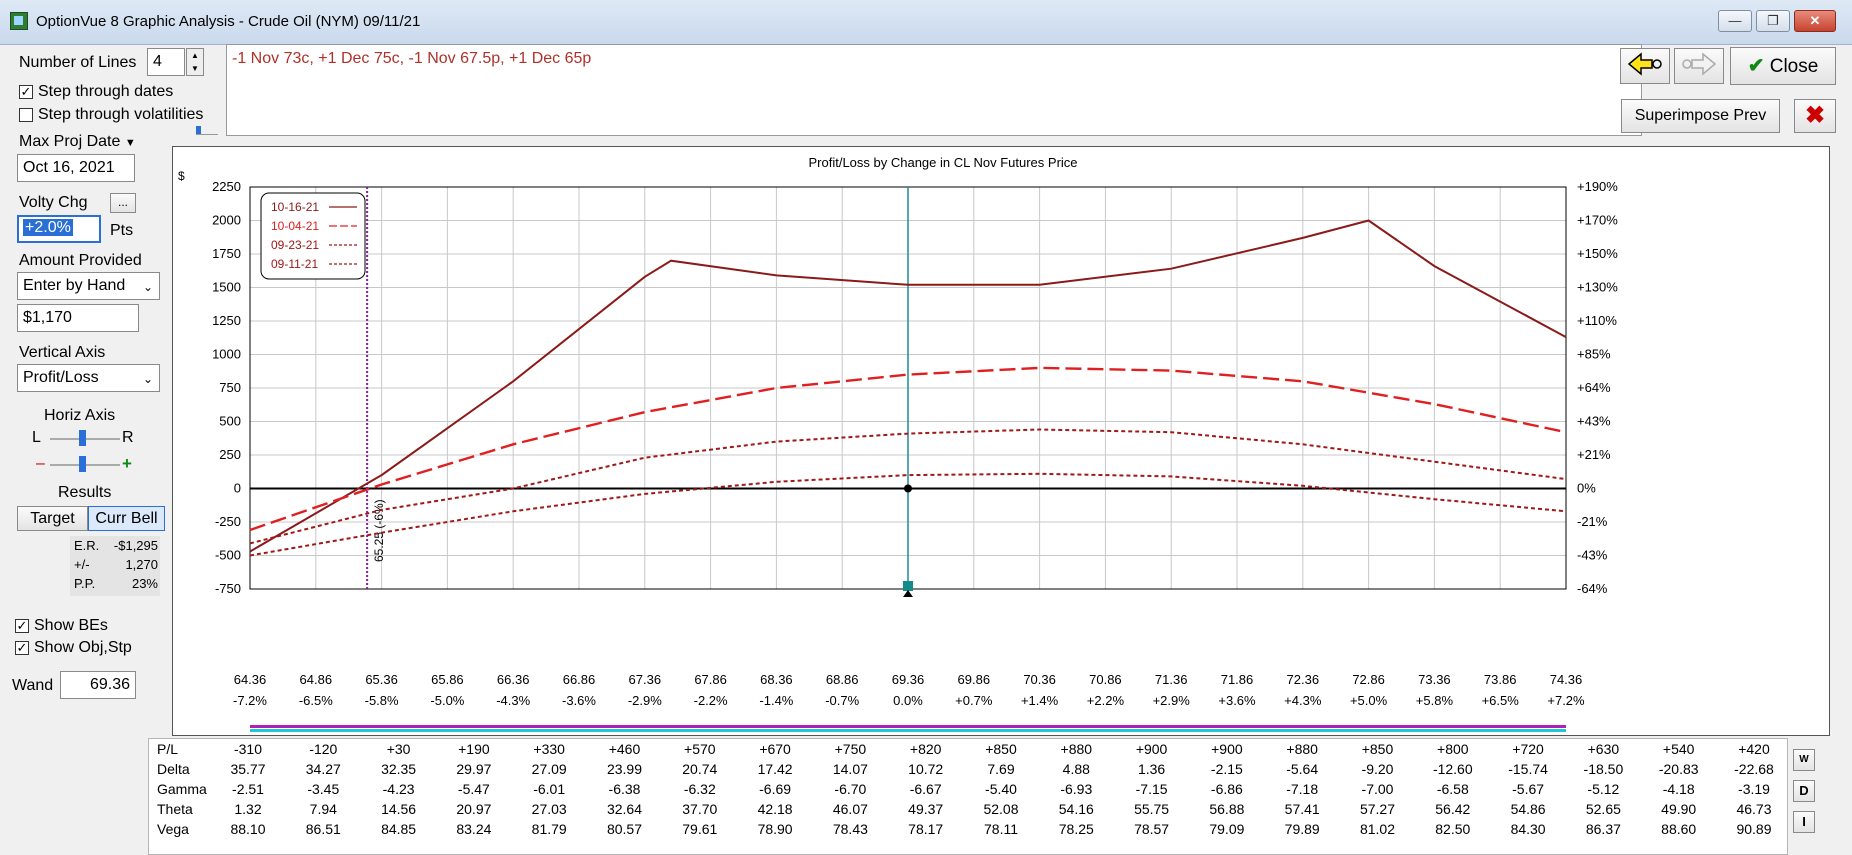  What do you see at coordinates (775, 789) in the screenshot?
I see `greeks-cell: -6.69` at bounding box center [775, 789].